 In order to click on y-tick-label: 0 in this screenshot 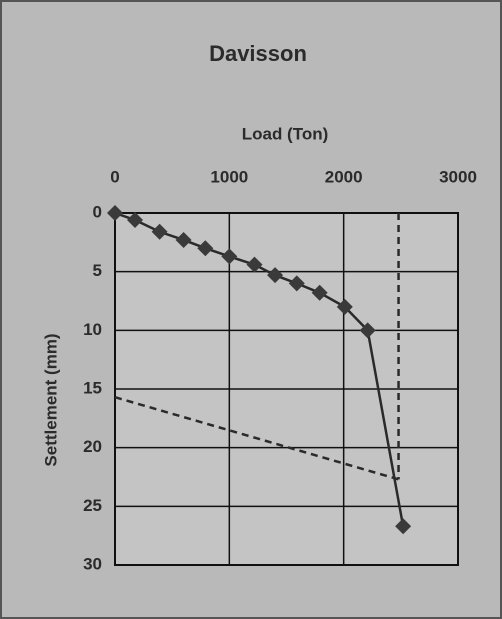, I will do `click(97, 211)`.